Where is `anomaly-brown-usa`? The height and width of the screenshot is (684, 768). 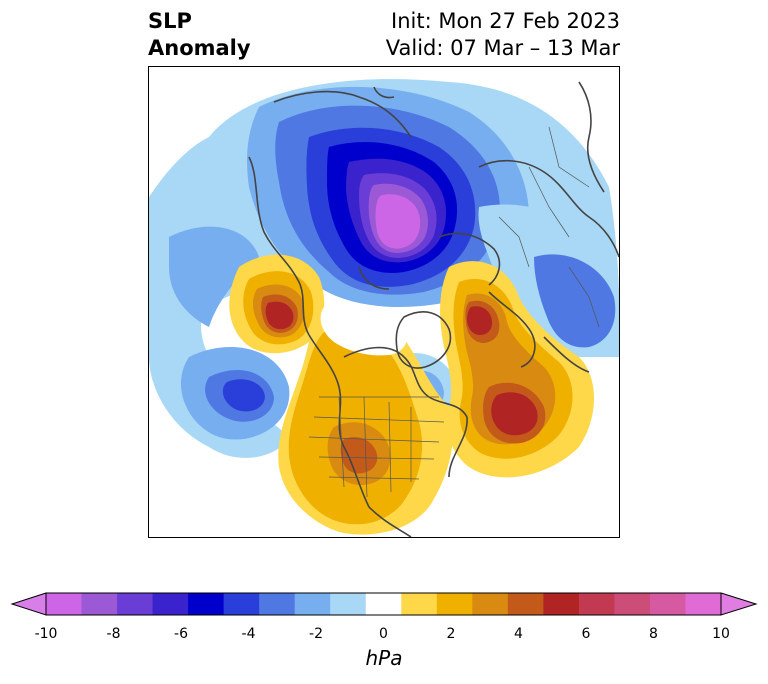
anomaly-brown-usa is located at coordinates (359, 455).